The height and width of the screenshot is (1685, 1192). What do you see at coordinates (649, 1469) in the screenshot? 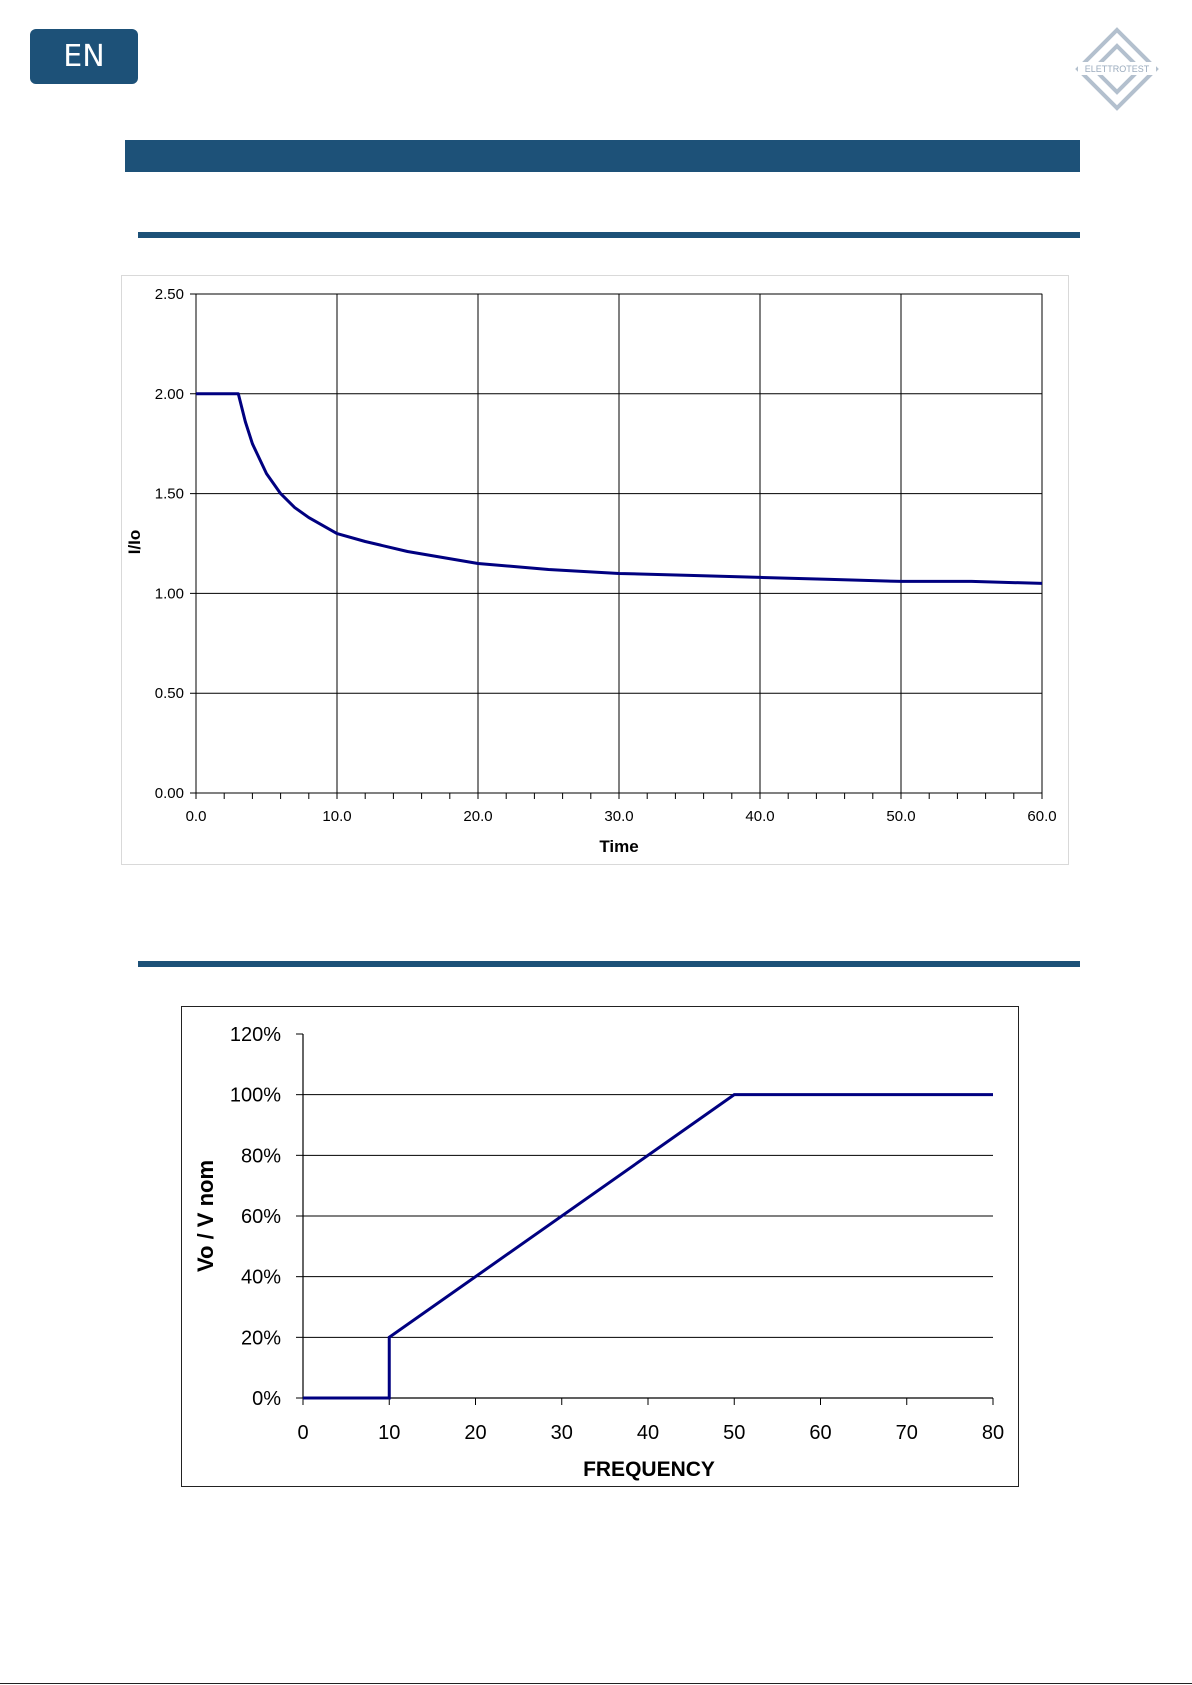
I see `chart2-x-axis-label: FREQUENCY` at bounding box center [649, 1469].